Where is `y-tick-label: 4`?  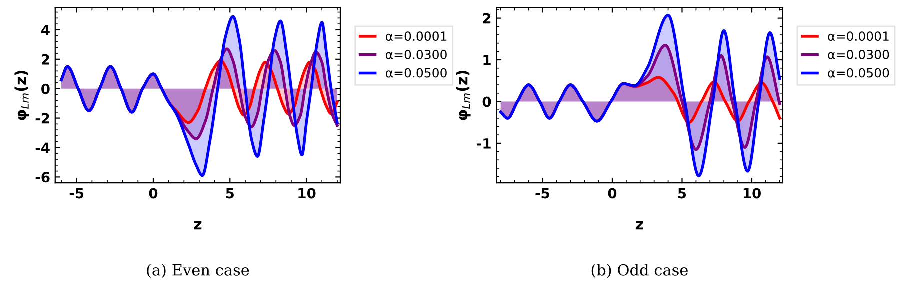 y-tick-label: 4 is located at coordinates (45, 30).